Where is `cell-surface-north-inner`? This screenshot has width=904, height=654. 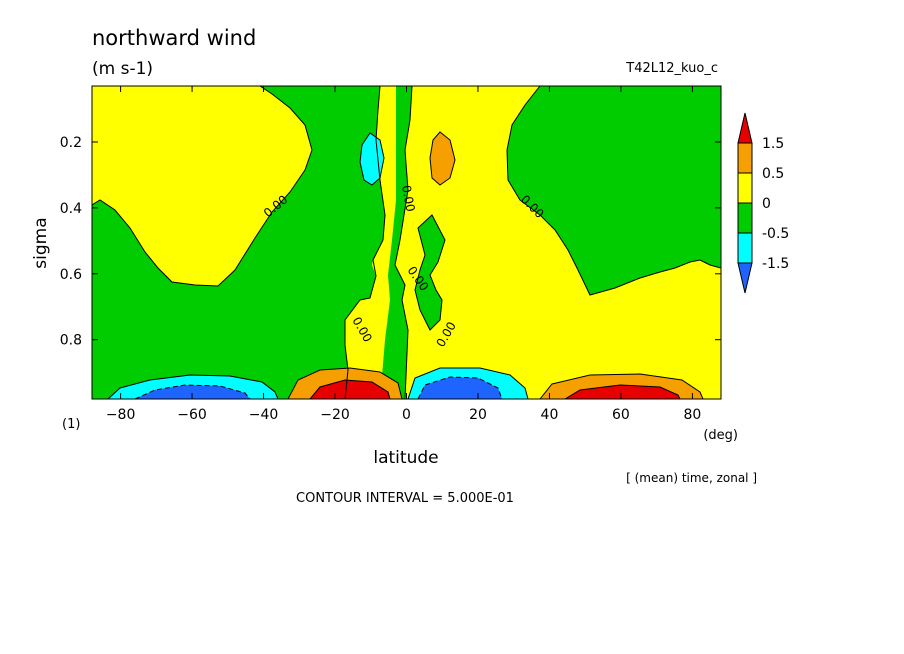
cell-surface-north-inner is located at coordinates (622, 391).